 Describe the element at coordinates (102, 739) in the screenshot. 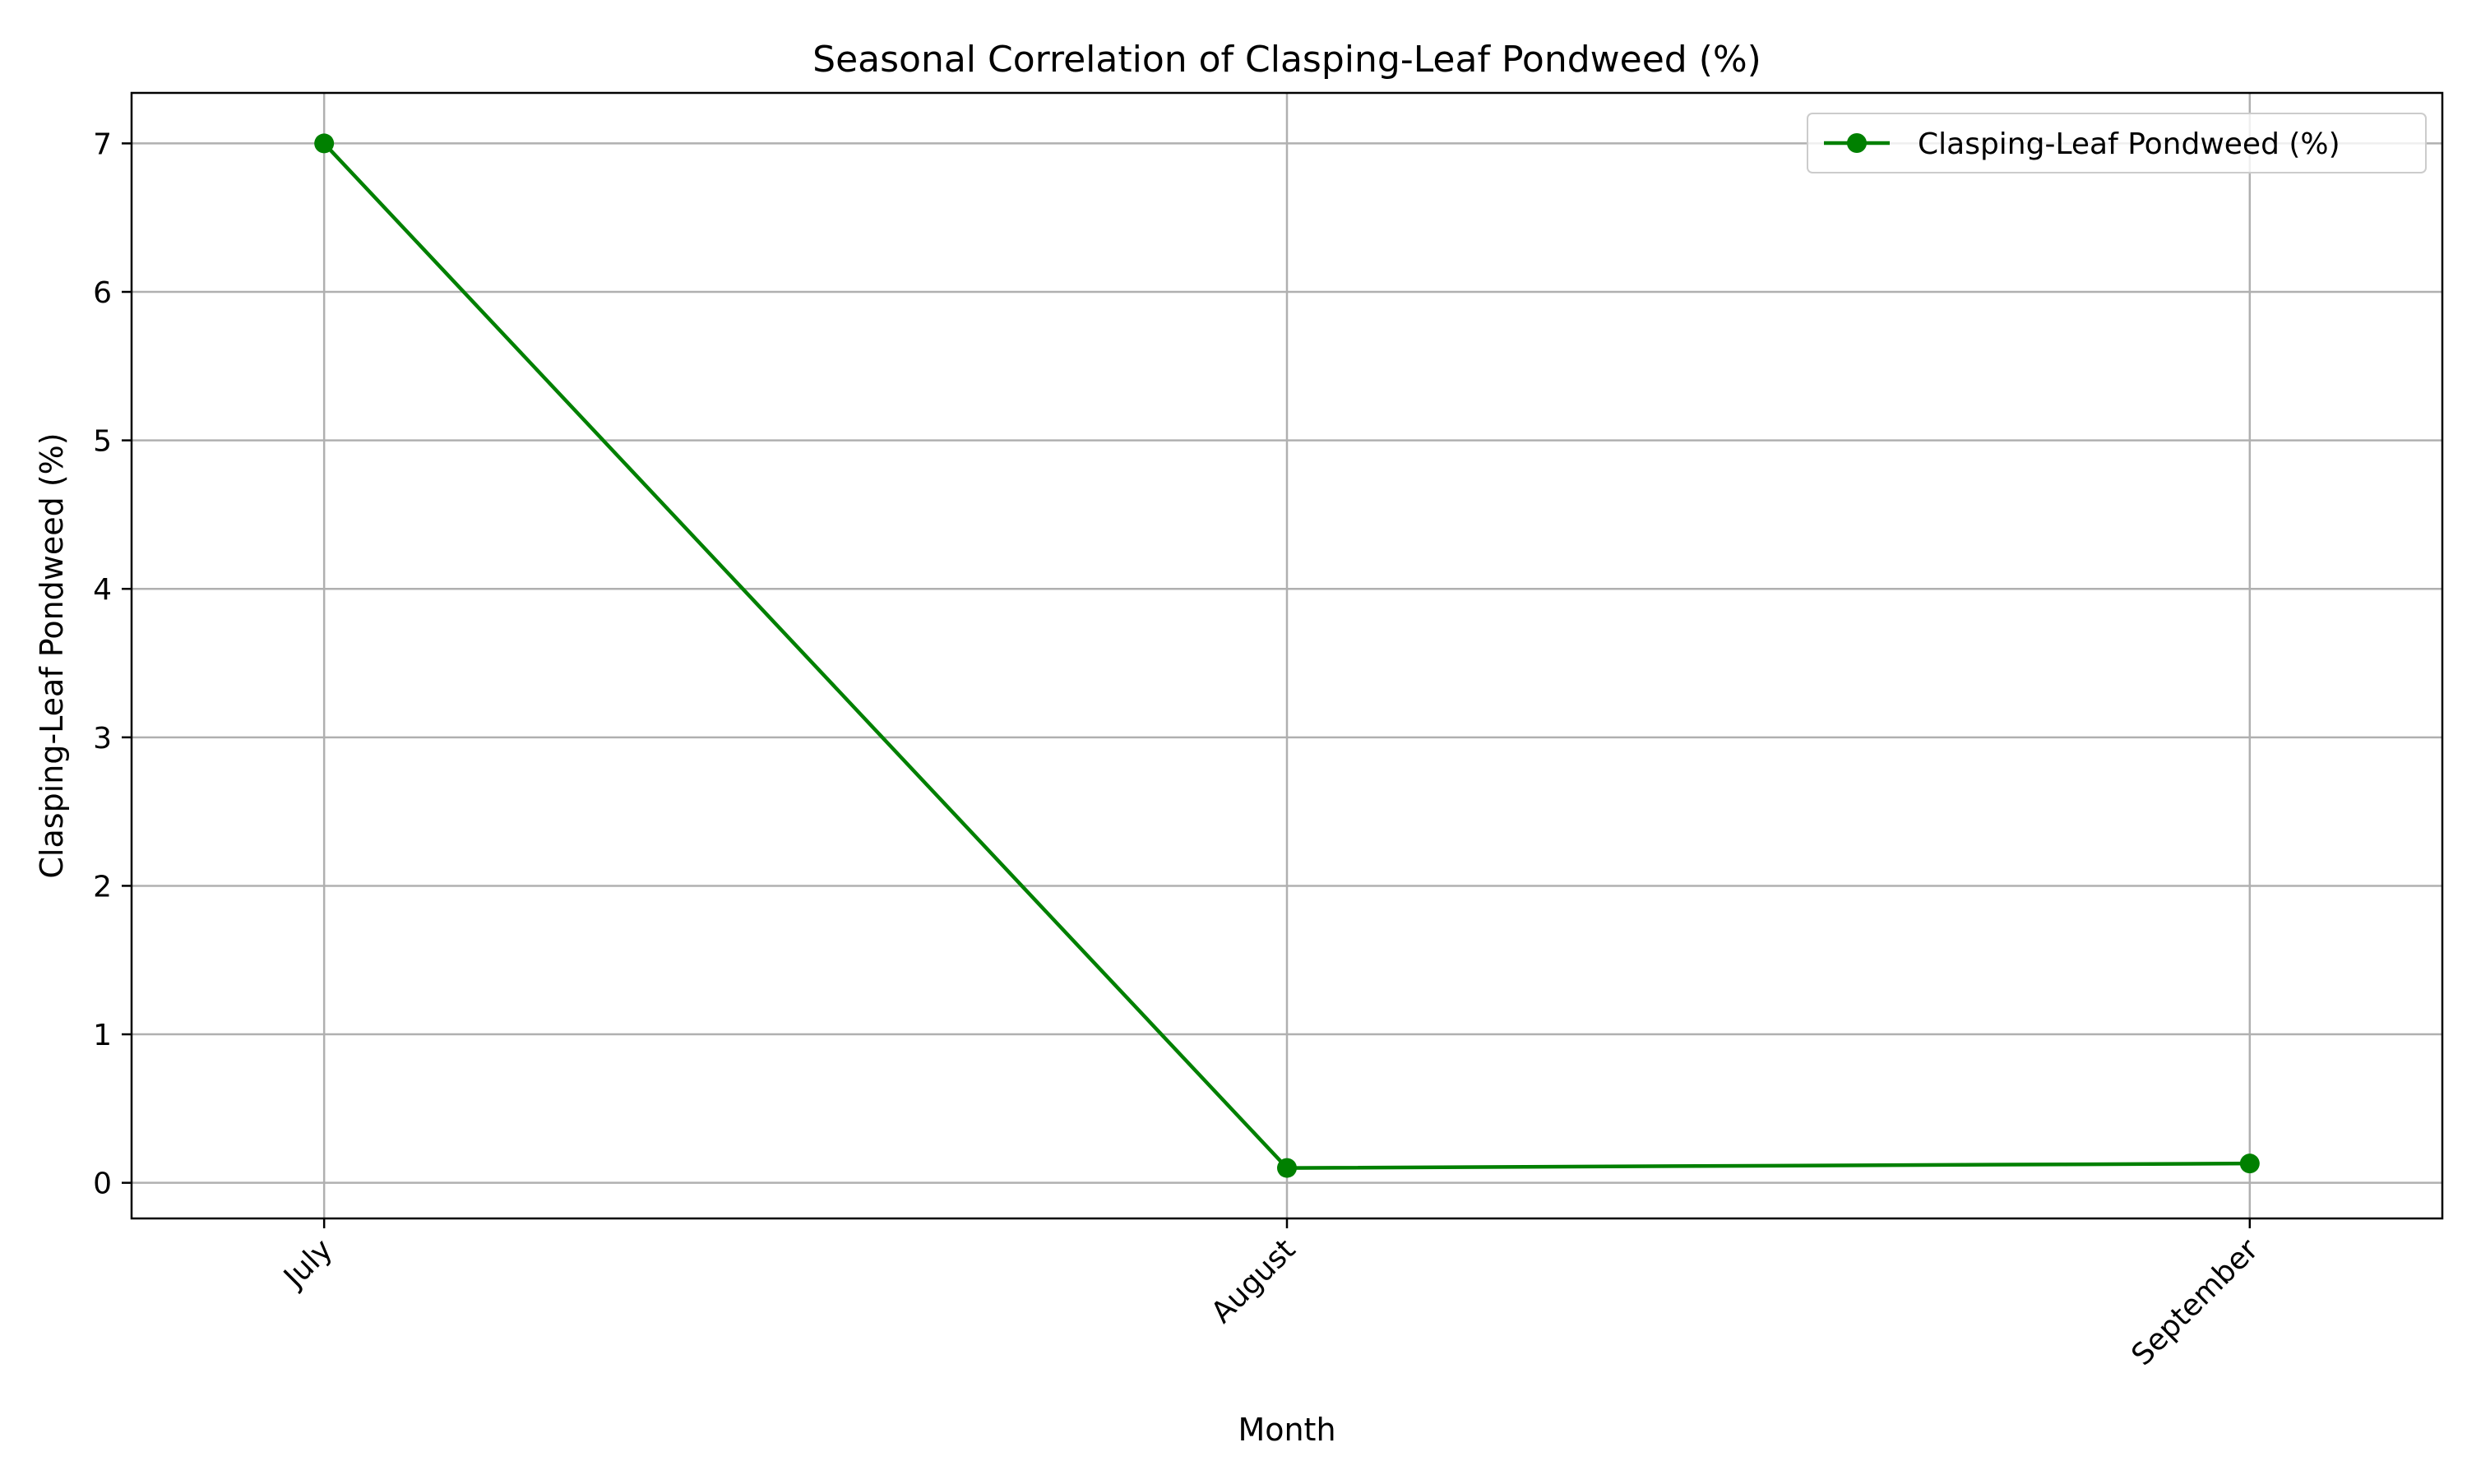

I see `y-tick-label: 3` at that location.